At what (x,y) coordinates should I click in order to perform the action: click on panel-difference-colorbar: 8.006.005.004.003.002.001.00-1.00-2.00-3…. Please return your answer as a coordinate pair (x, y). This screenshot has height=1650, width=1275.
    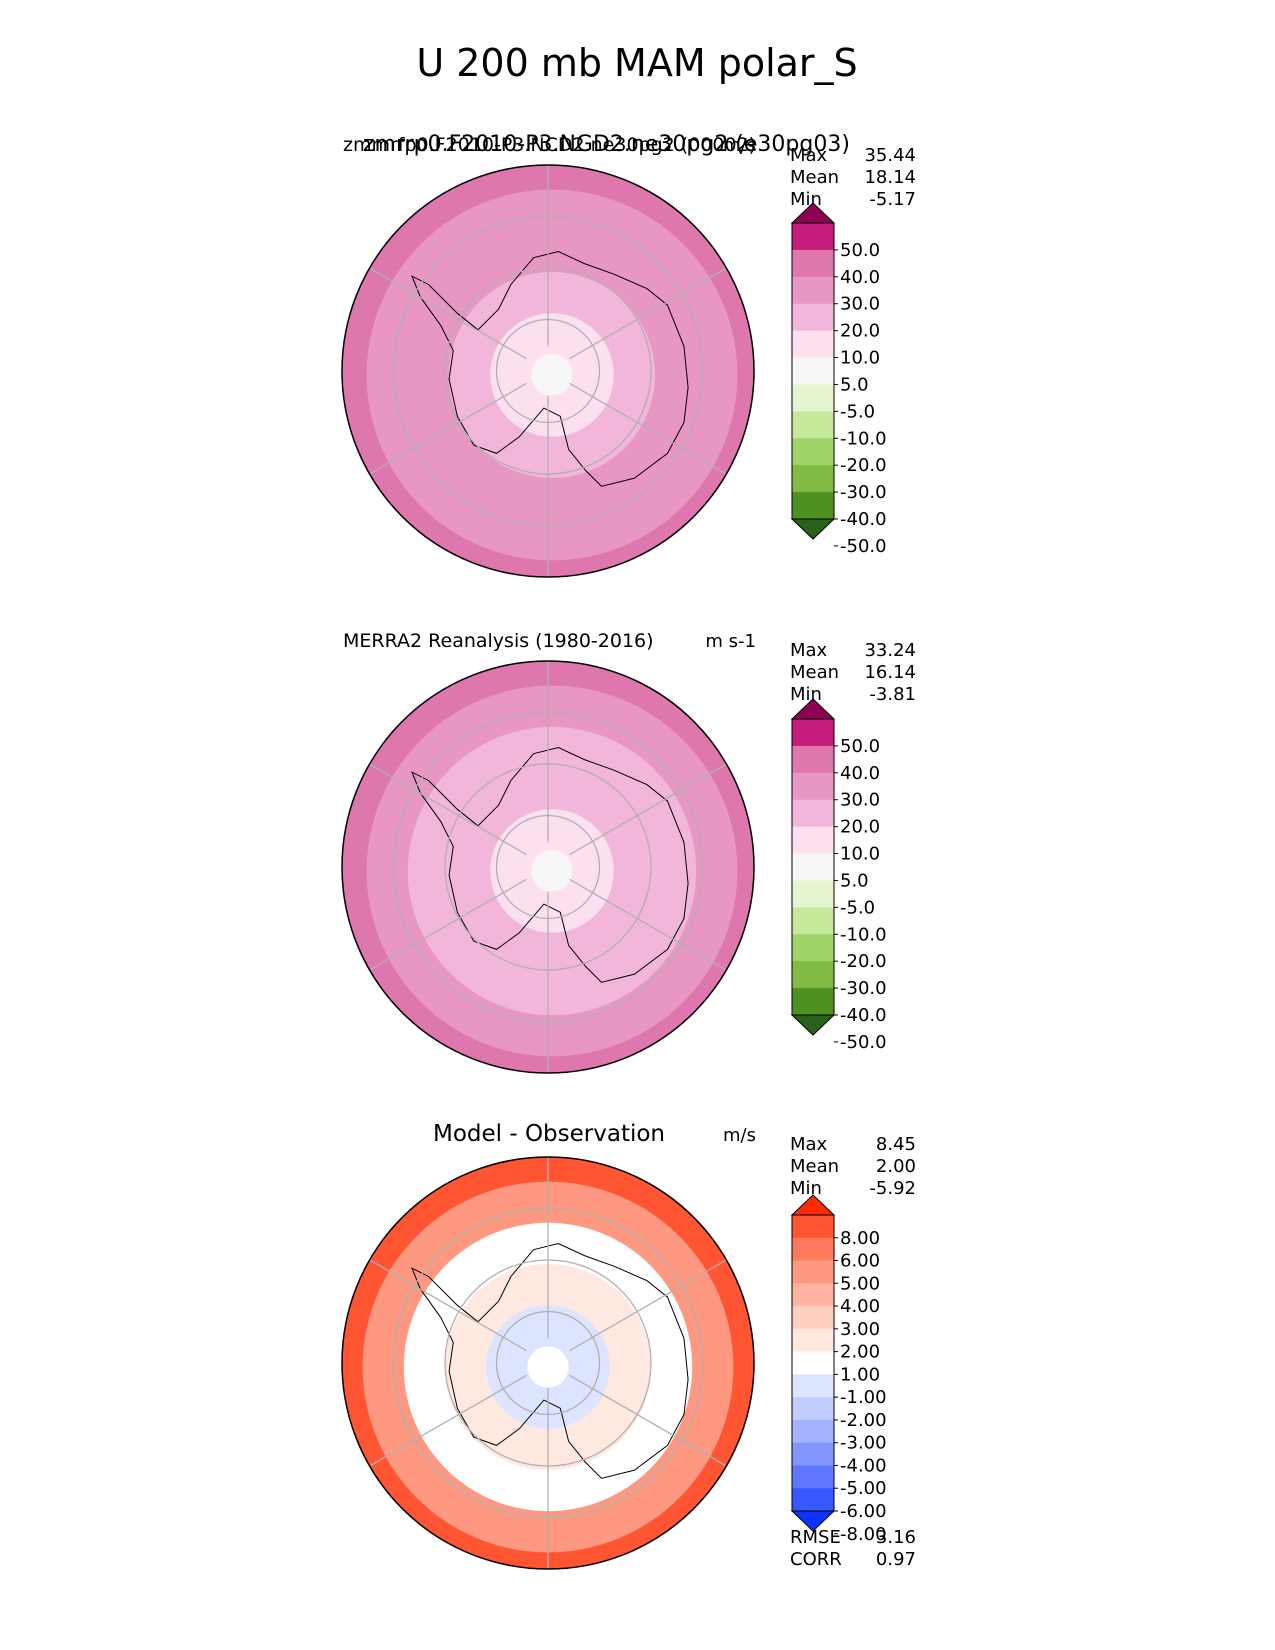
    Looking at the image, I should click on (838, 1369).